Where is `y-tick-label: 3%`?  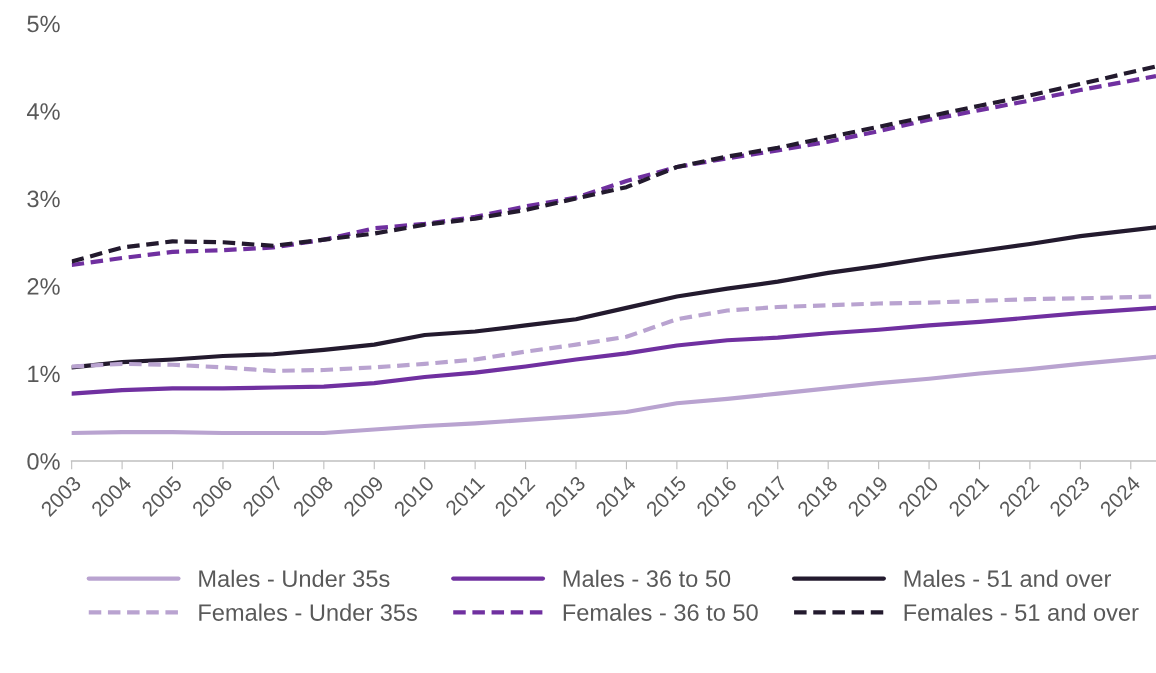
y-tick-label: 3% is located at coordinates (43, 199).